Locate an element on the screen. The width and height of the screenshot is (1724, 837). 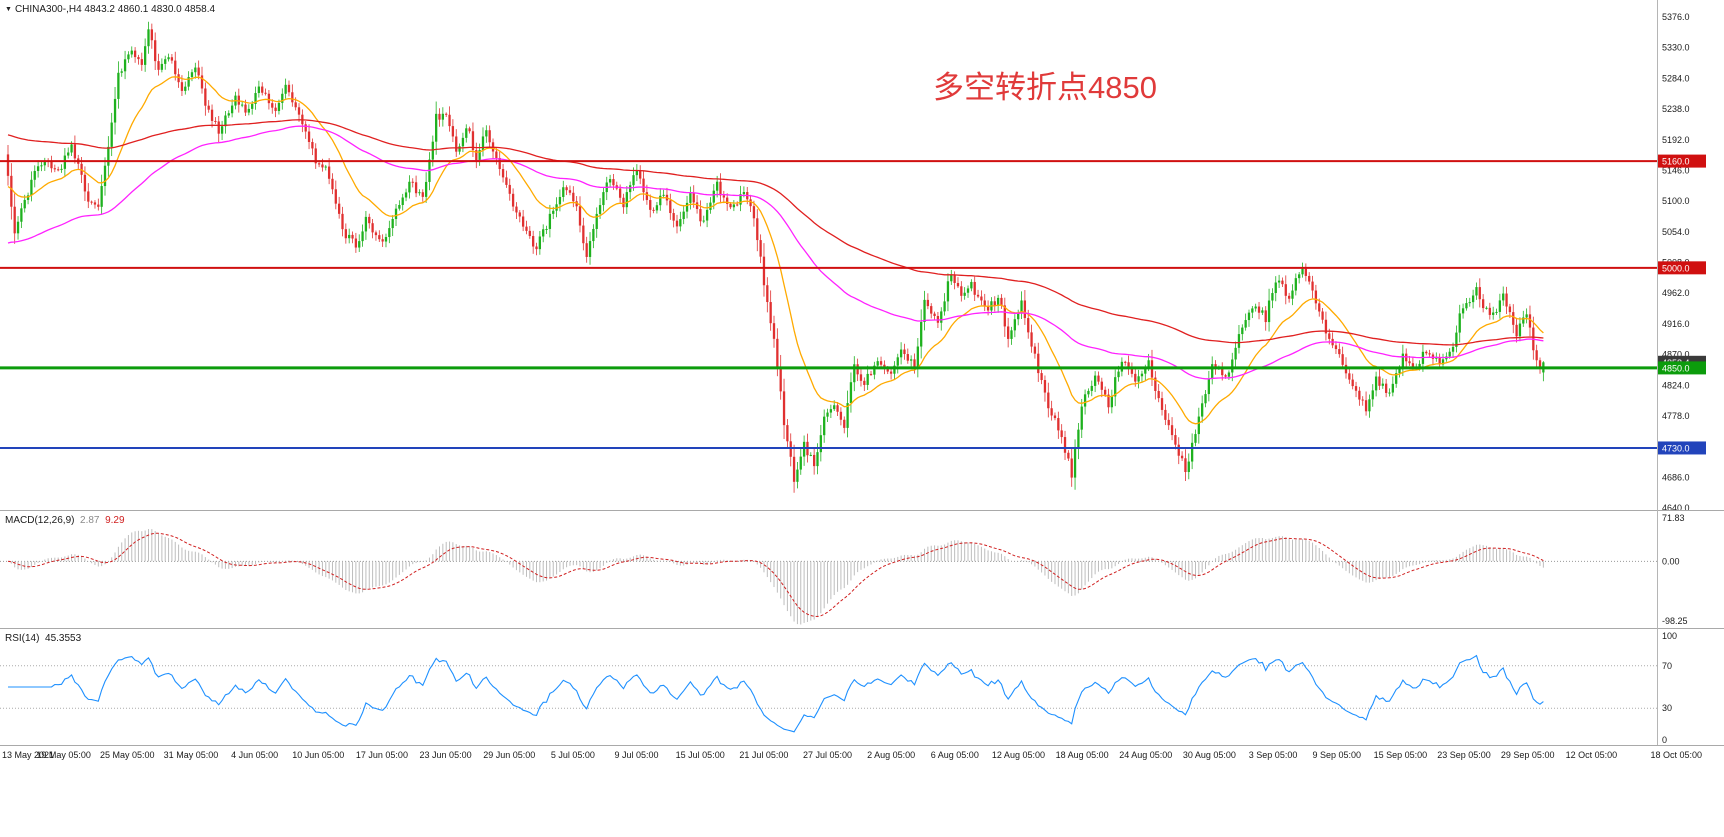
svg-text: 4850.0 is located at coordinates (1676, 368).